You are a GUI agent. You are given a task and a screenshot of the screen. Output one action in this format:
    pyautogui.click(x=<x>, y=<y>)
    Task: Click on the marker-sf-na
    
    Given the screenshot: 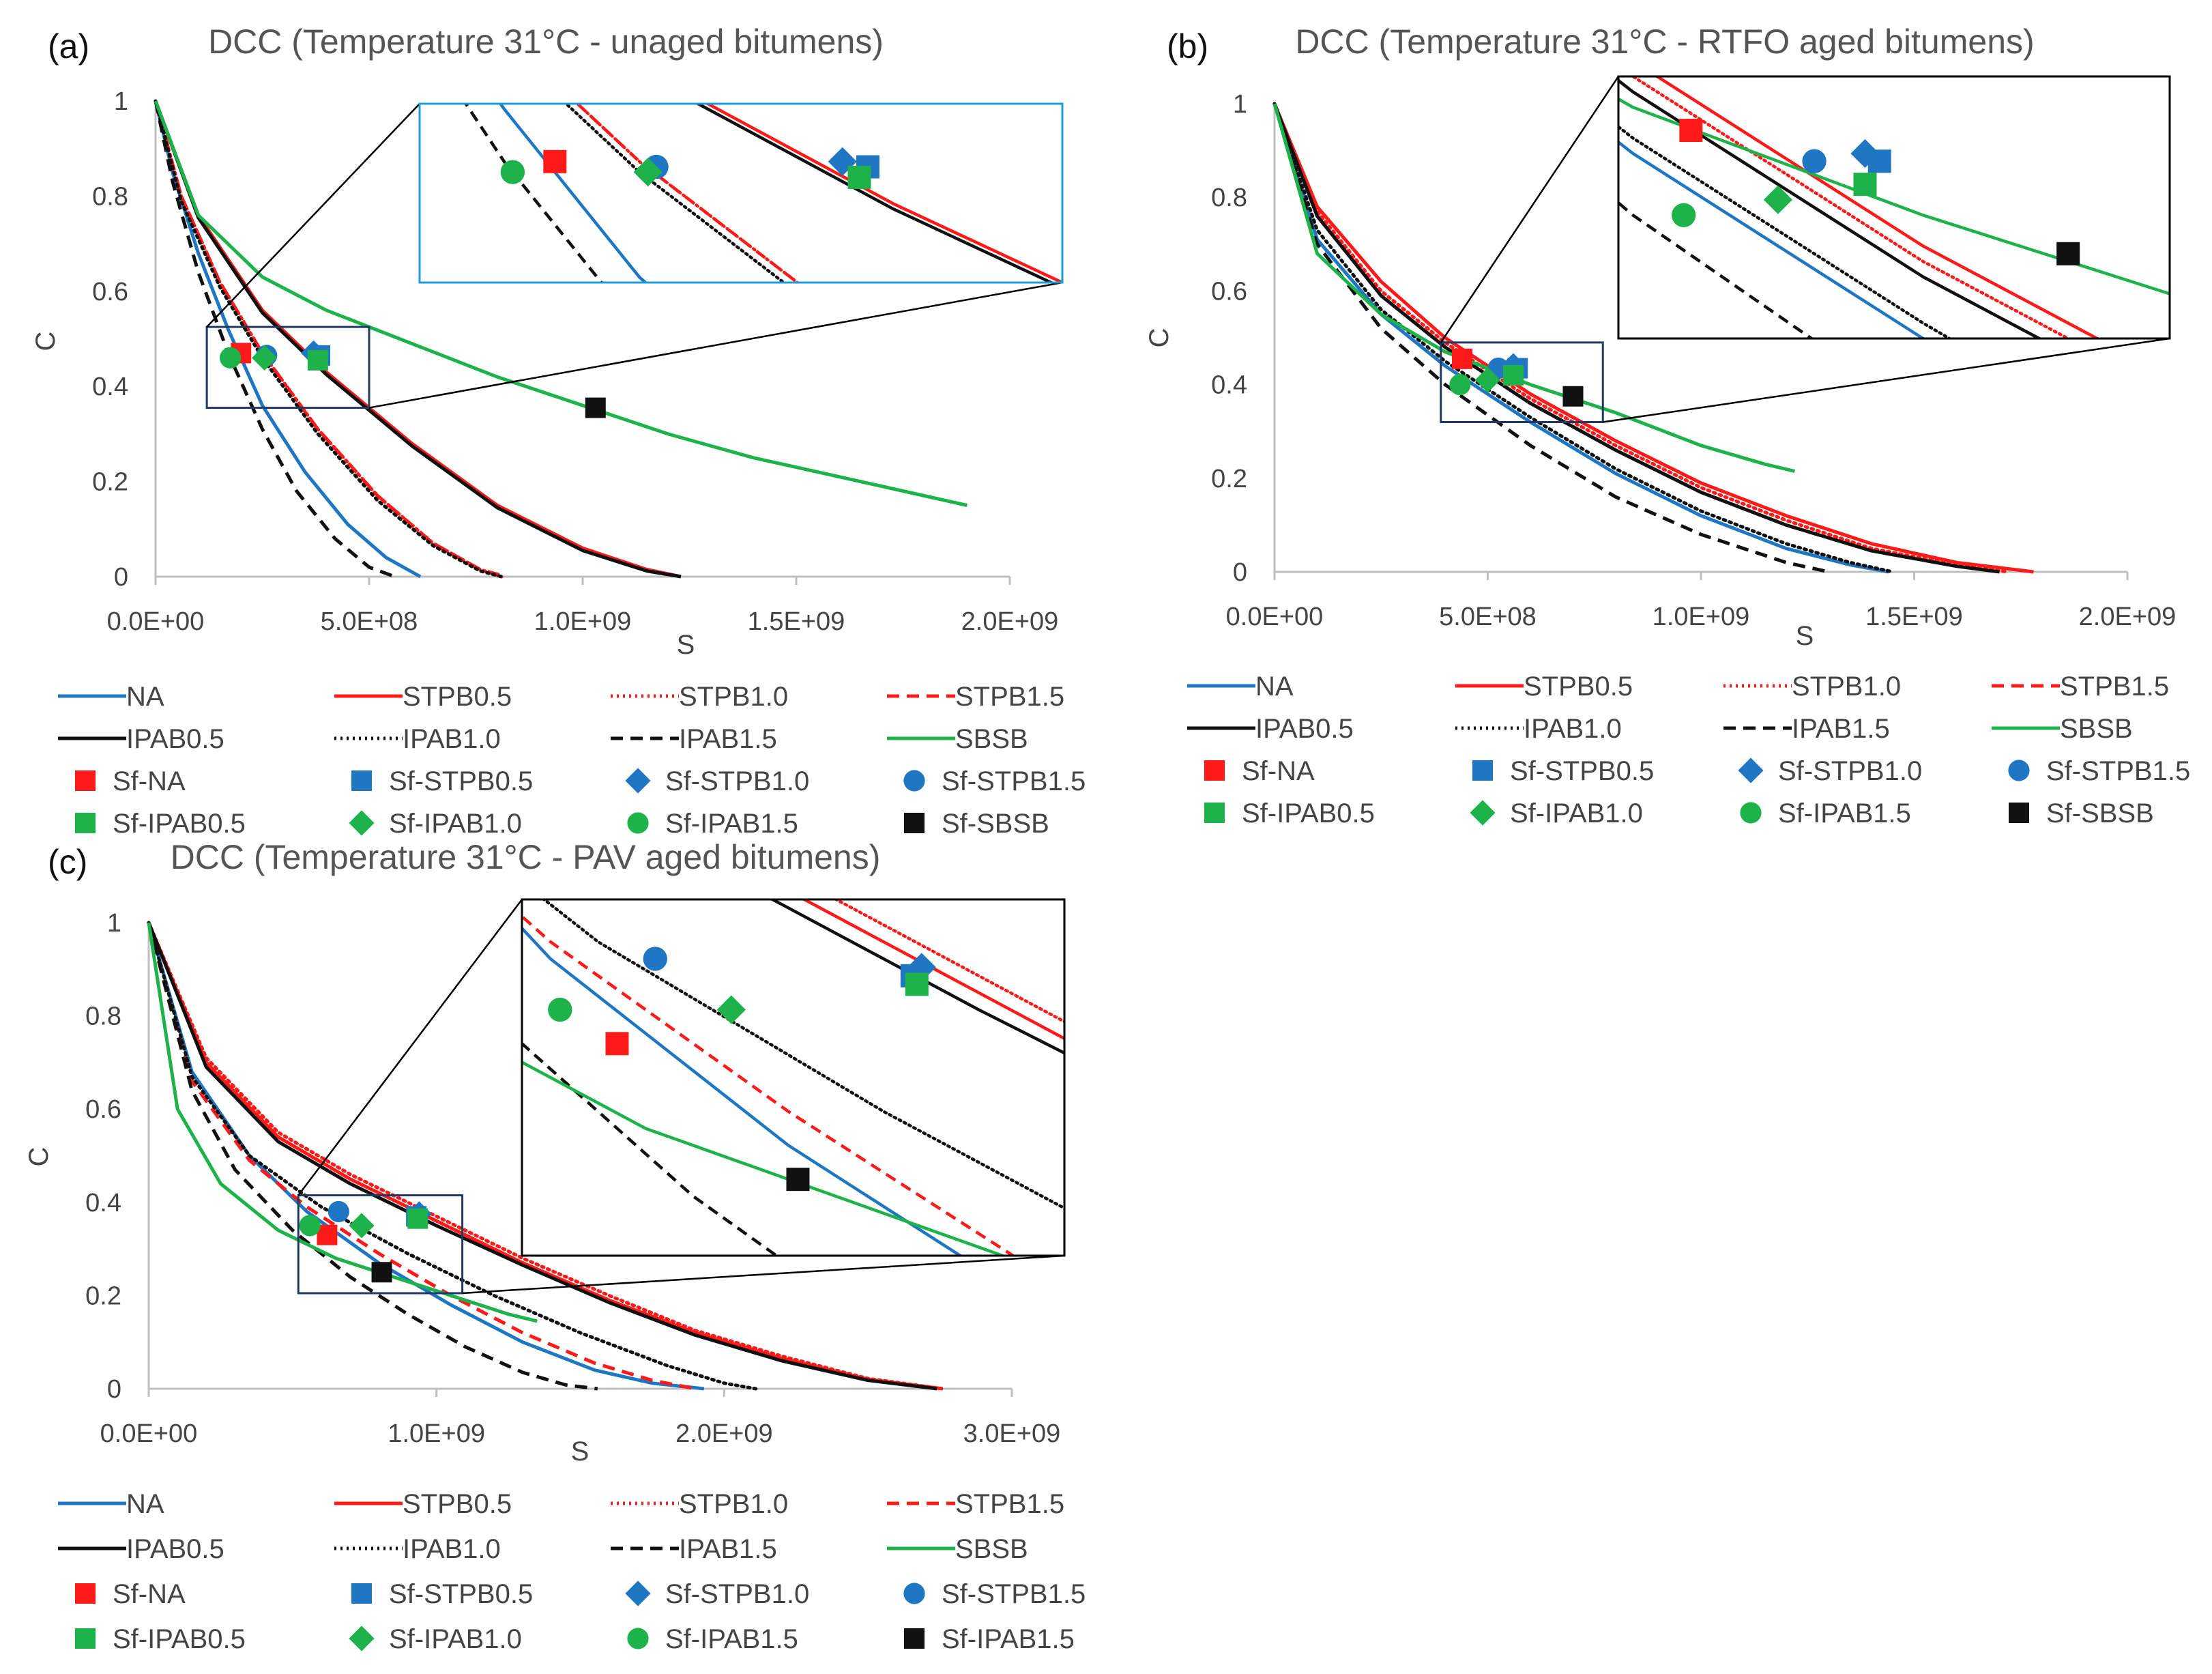 What is the action you would take?
    pyautogui.click(x=1462, y=358)
    